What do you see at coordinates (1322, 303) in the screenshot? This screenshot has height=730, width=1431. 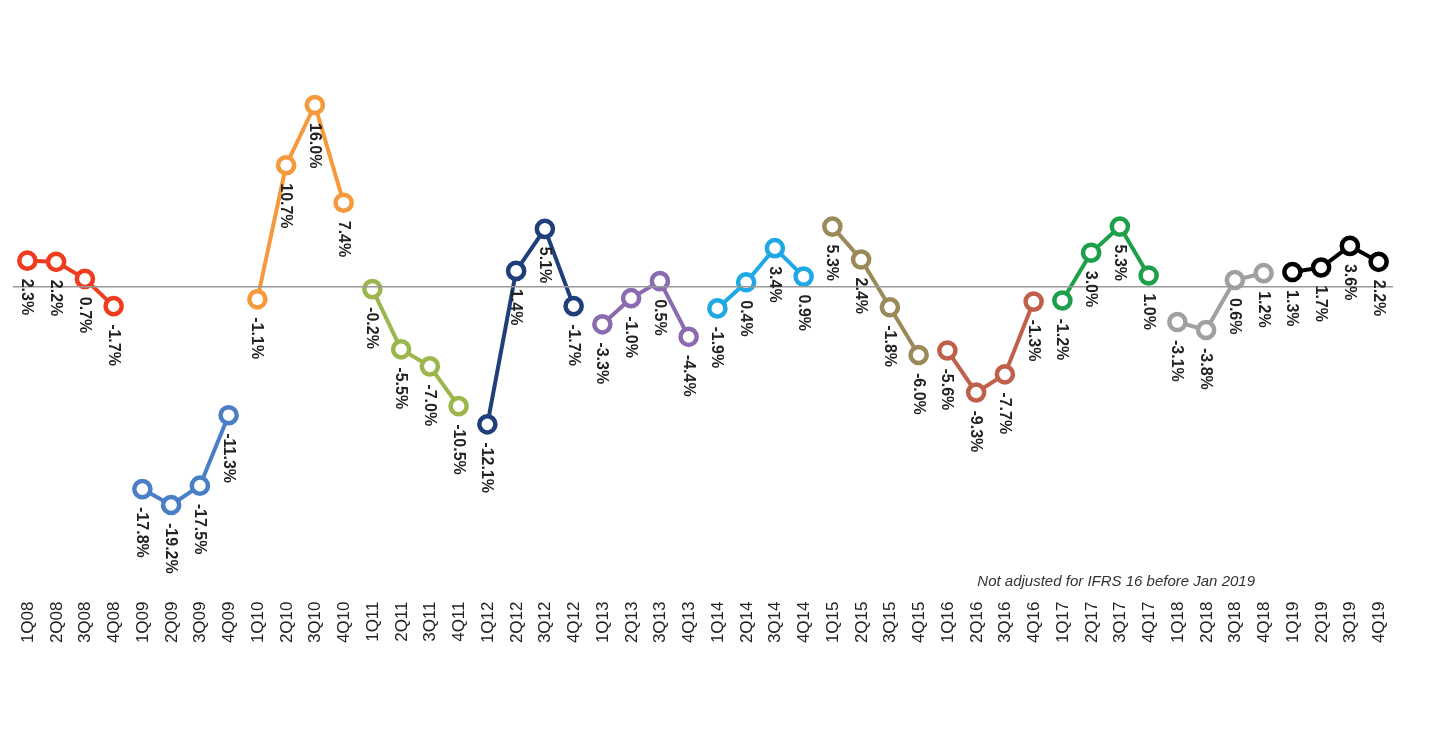 I see `data-label: 1.7%` at bounding box center [1322, 303].